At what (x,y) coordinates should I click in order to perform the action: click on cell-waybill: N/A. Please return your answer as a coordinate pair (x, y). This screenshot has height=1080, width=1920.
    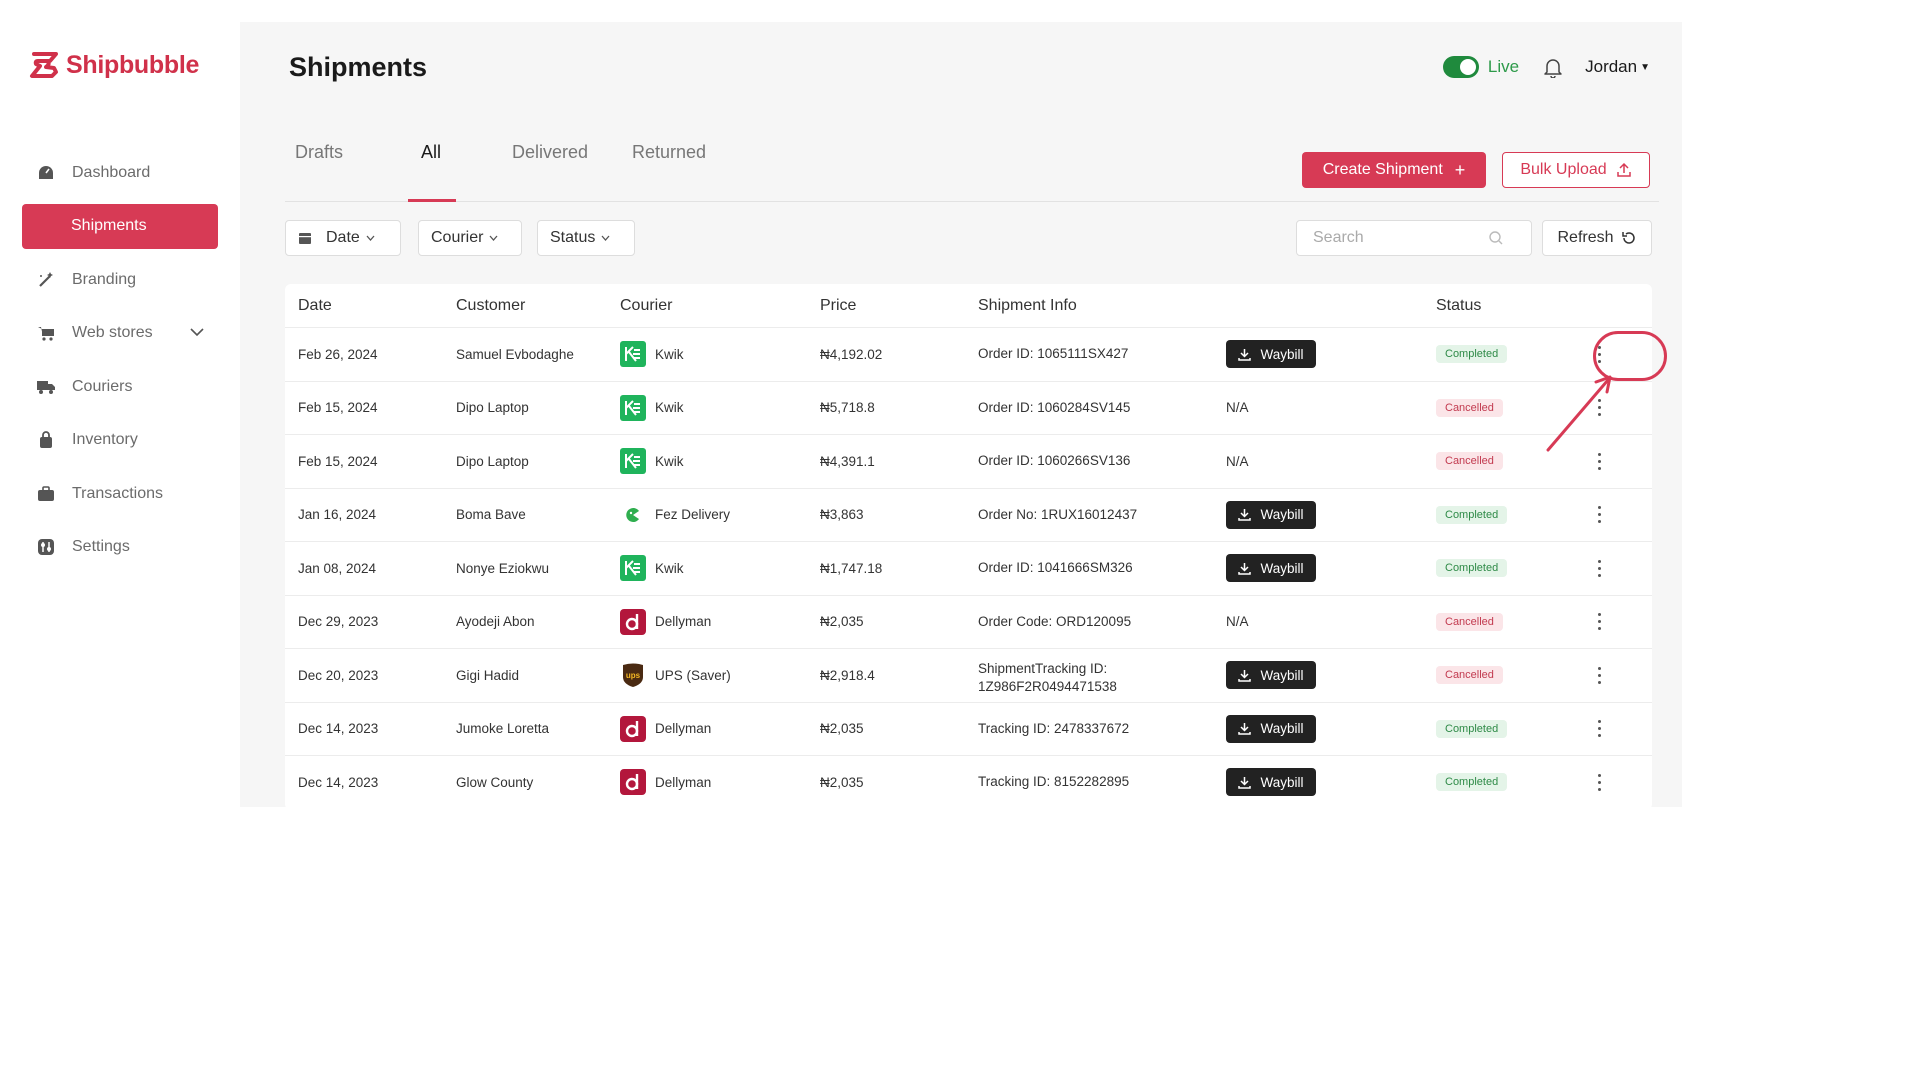
    Looking at the image, I should click on (1237, 621).